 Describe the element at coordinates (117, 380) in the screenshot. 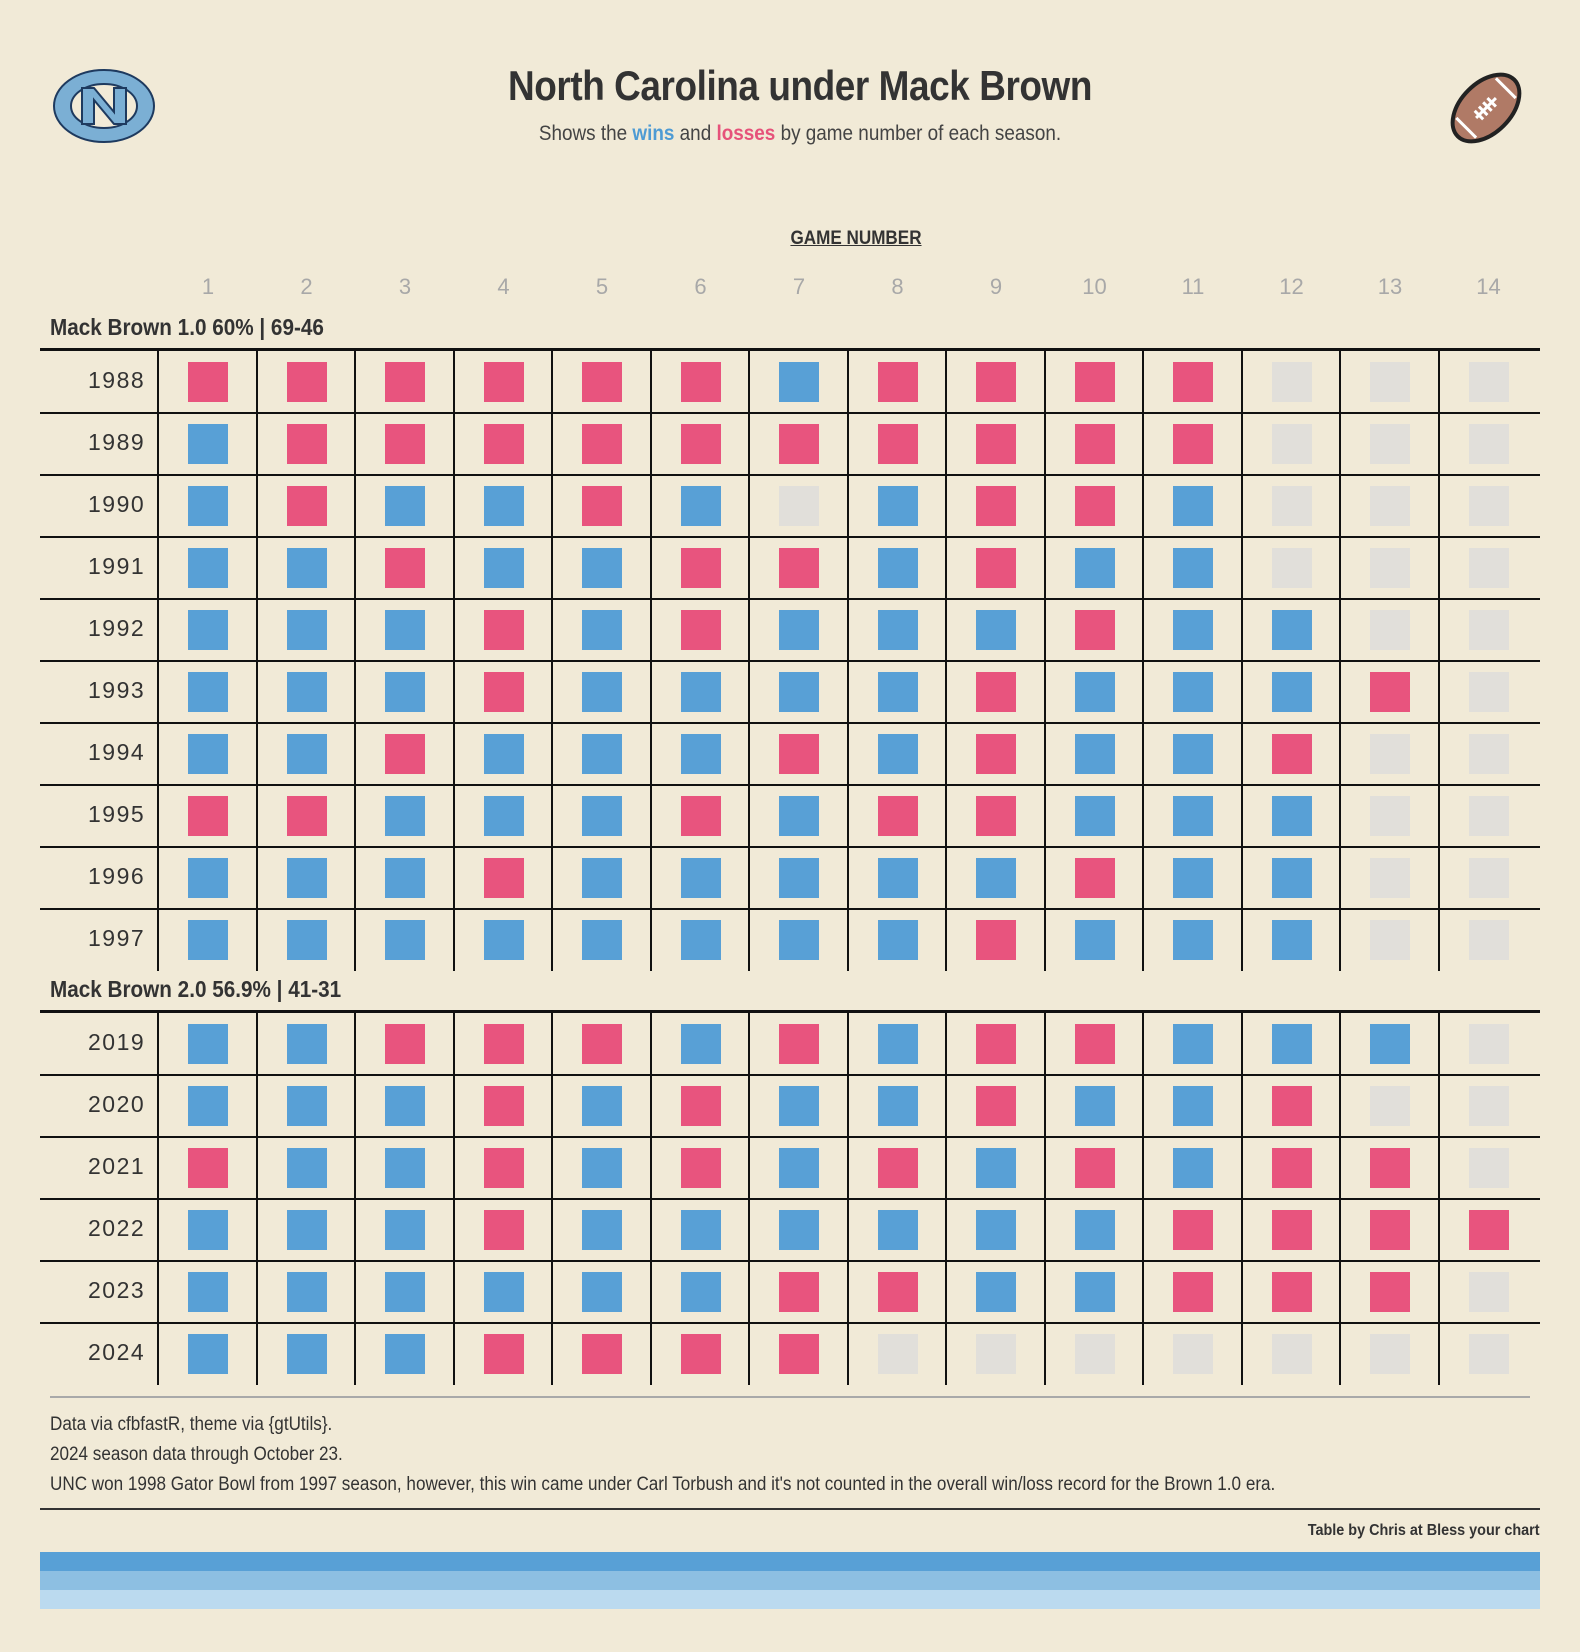

I see `season-year: 1988` at that location.